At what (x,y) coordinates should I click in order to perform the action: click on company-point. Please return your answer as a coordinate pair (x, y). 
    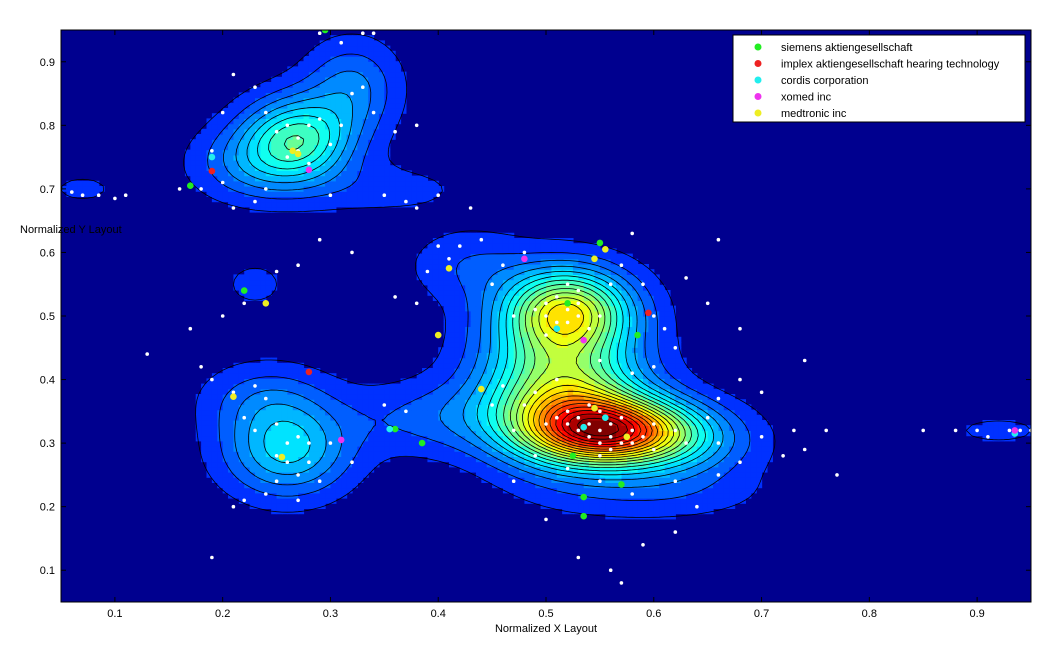
    Looking at the image, I should click on (583, 516).